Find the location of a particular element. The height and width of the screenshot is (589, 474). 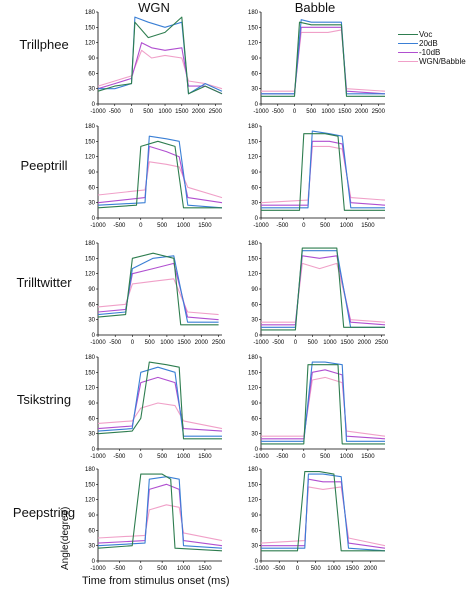

row-label-trillphee: Trillphee is located at coordinates (44, 44).